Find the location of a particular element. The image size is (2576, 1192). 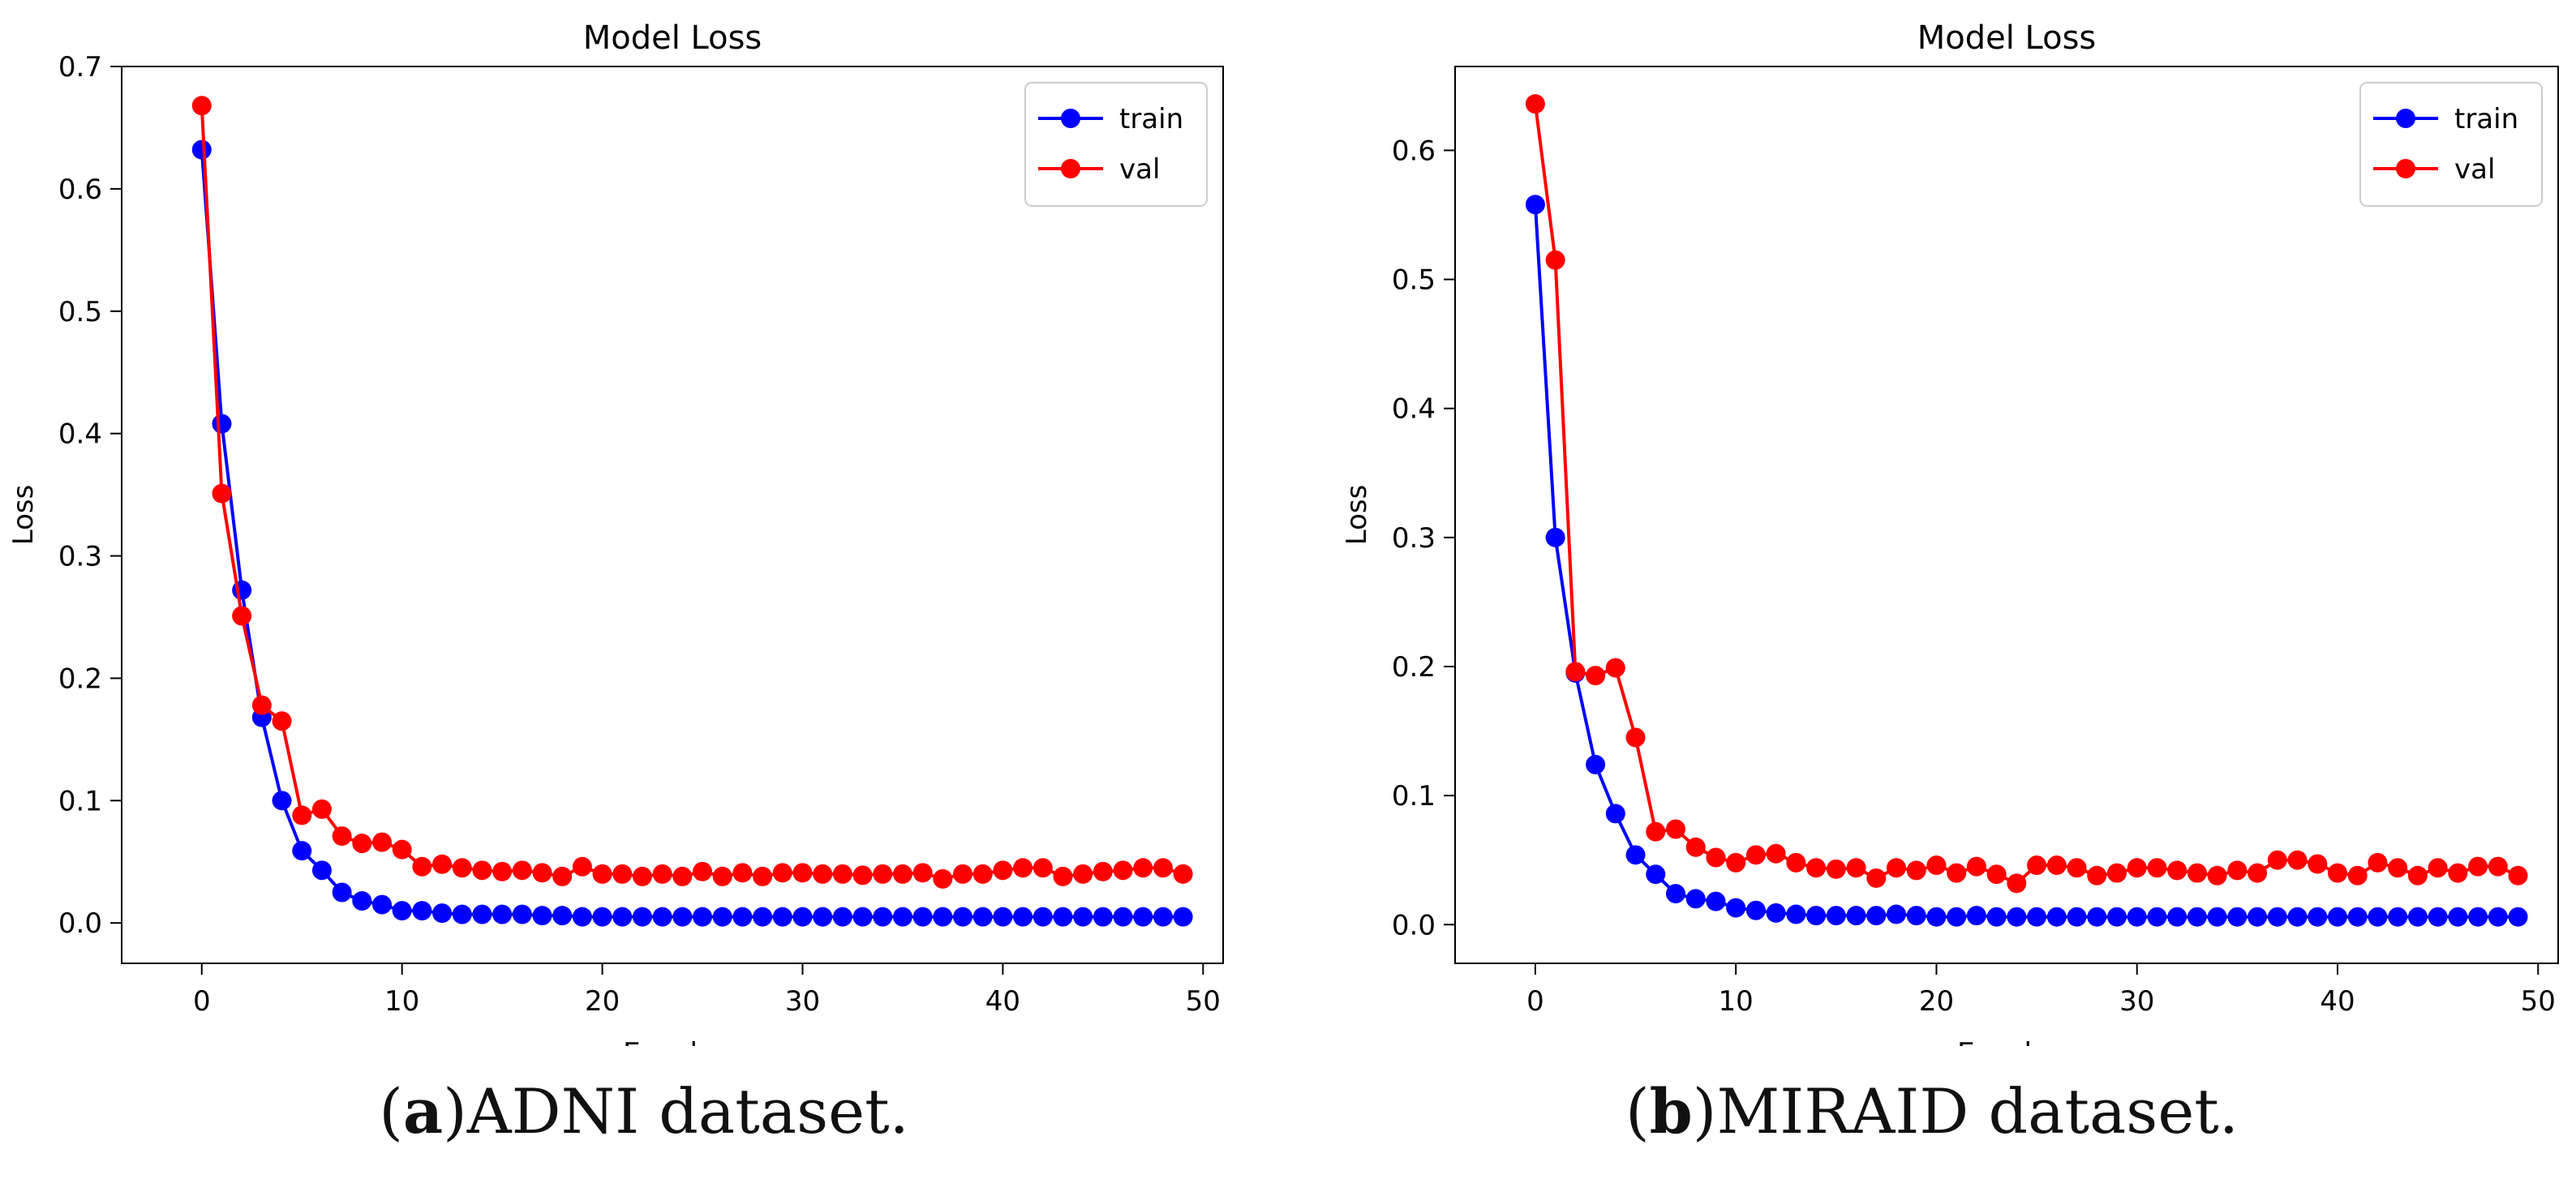

x-tick-label: 20 is located at coordinates (602, 1001).